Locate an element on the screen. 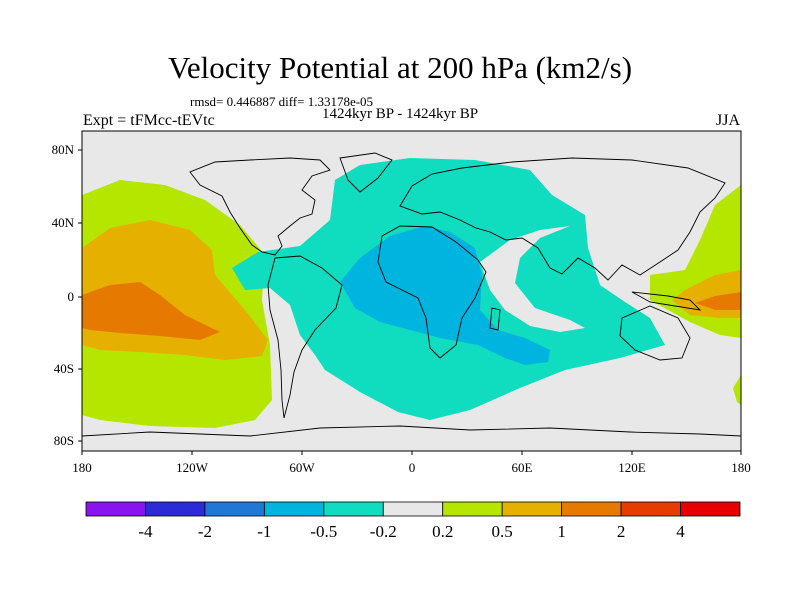 Image resolution: width=800 pixels, height=600 pixels. longitude-axis: 180 120W 60W 0 60E 120E 180 is located at coordinates (411, 463).